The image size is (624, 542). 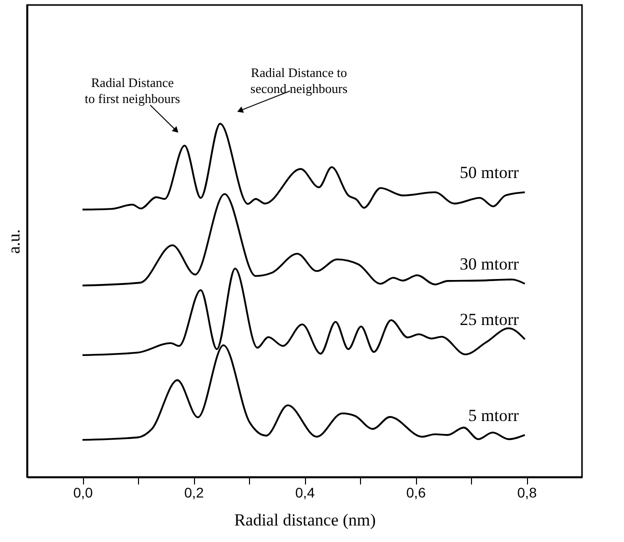 What do you see at coordinates (194, 492) in the screenshot?
I see `x-tick-label: 0,2` at bounding box center [194, 492].